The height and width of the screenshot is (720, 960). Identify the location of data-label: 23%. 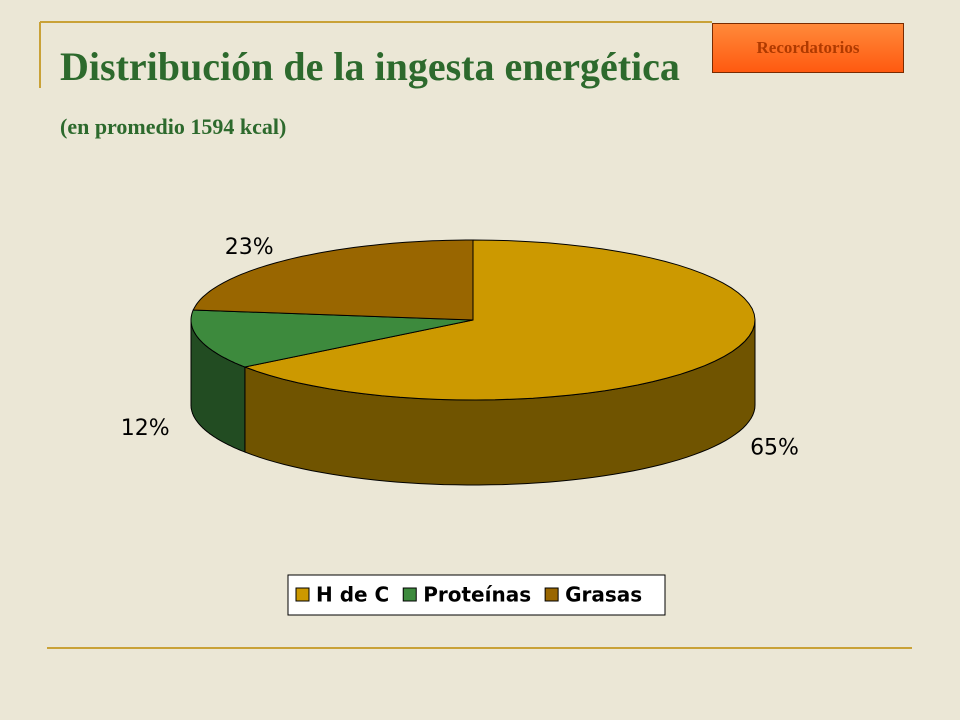
(249, 247).